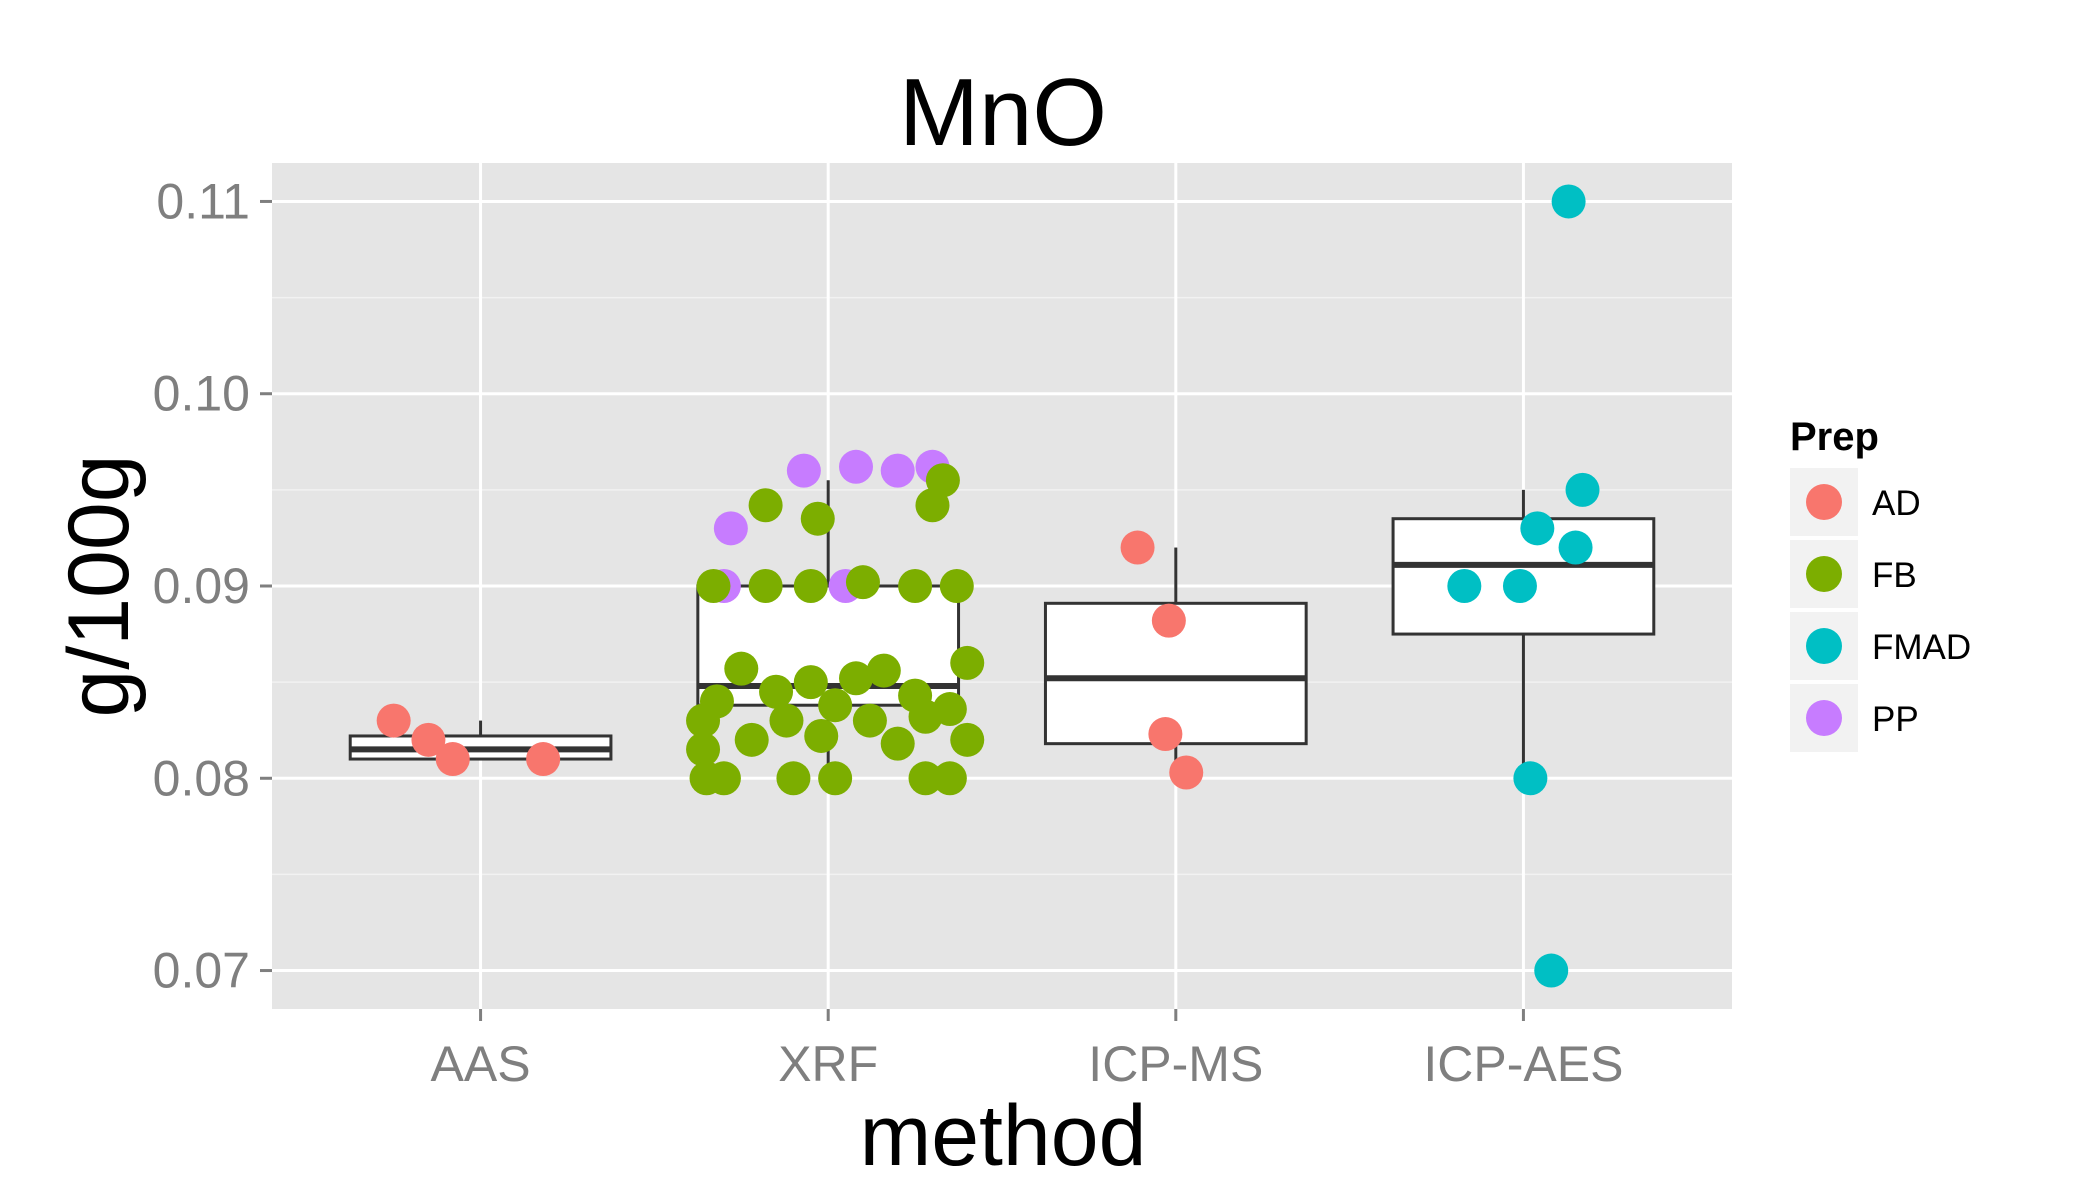 Image resolution: width=2100 pixels, height=1200 pixels. I want to click on y-axis: 0.07 0.08 0.09 0.10 0.11, so click(212, 586).